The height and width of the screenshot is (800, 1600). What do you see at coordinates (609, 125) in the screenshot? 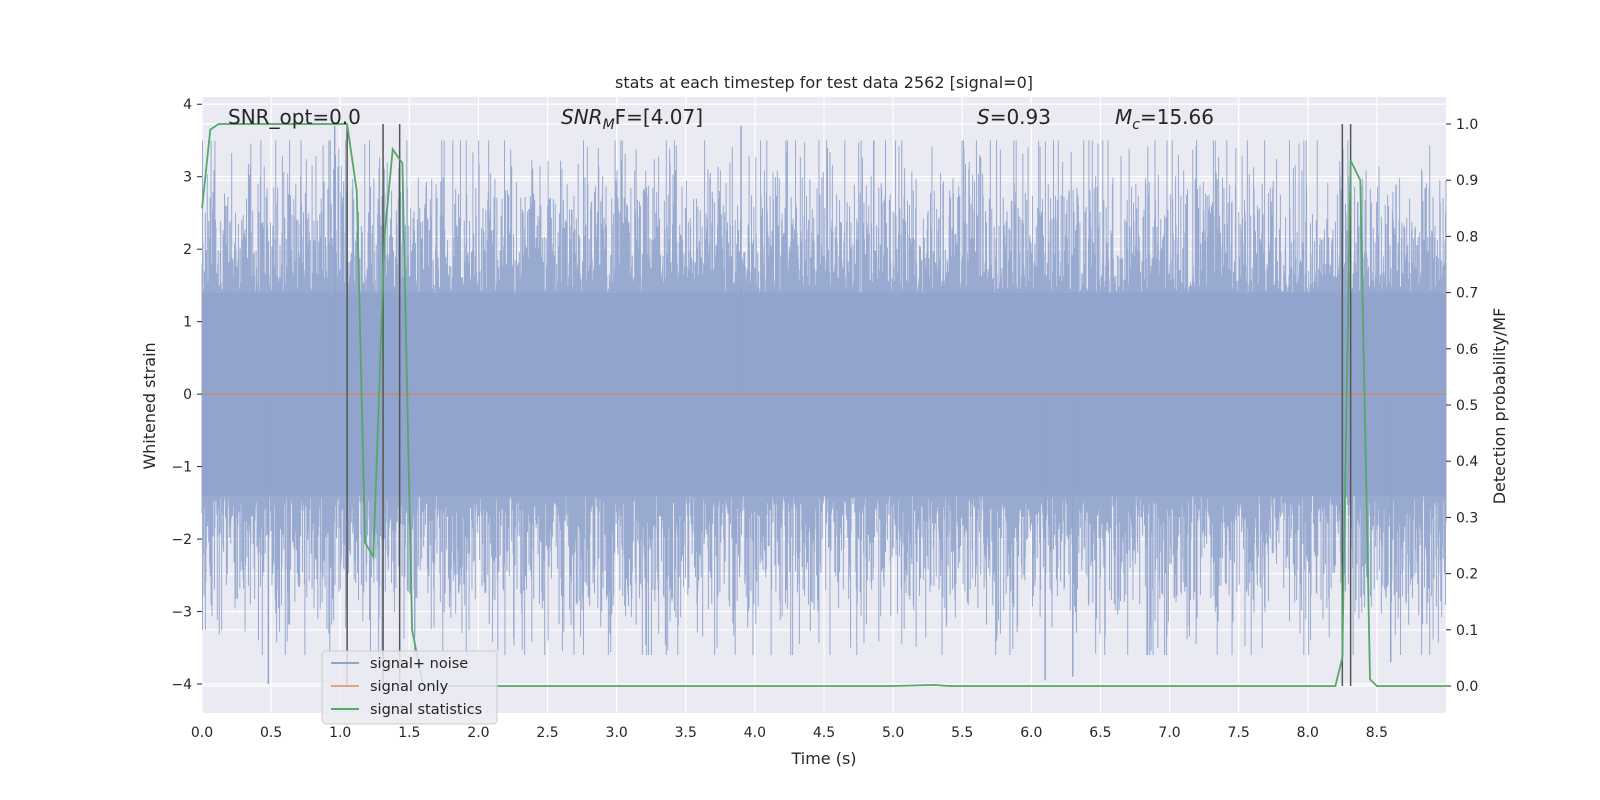
I see `snr-mf-sub: M` at bounding box center [609, 125].